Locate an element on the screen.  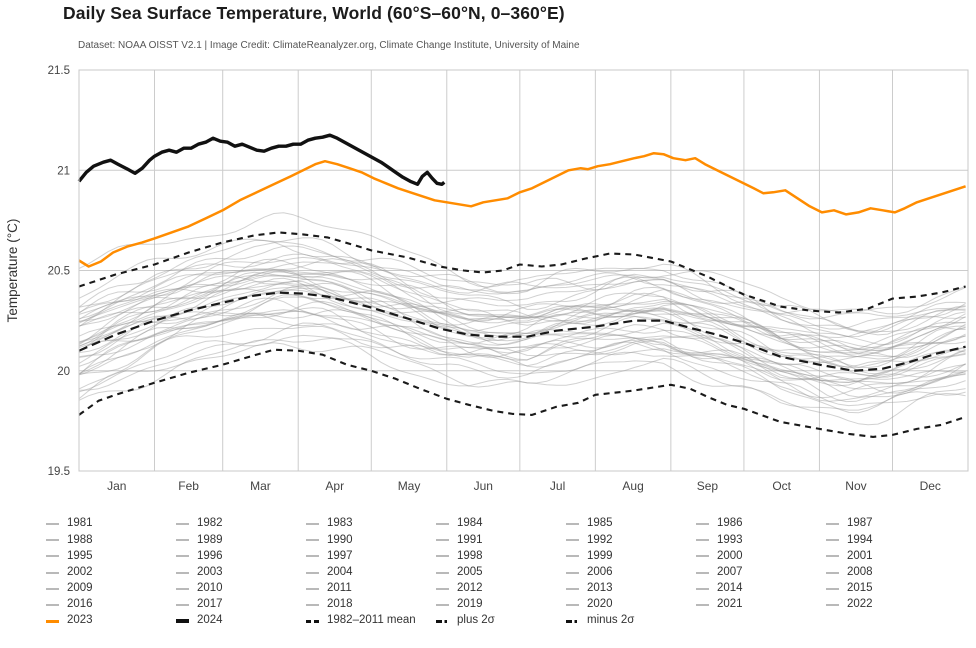
legend-item-2004: 2004 is located at coordinates (371, 572).